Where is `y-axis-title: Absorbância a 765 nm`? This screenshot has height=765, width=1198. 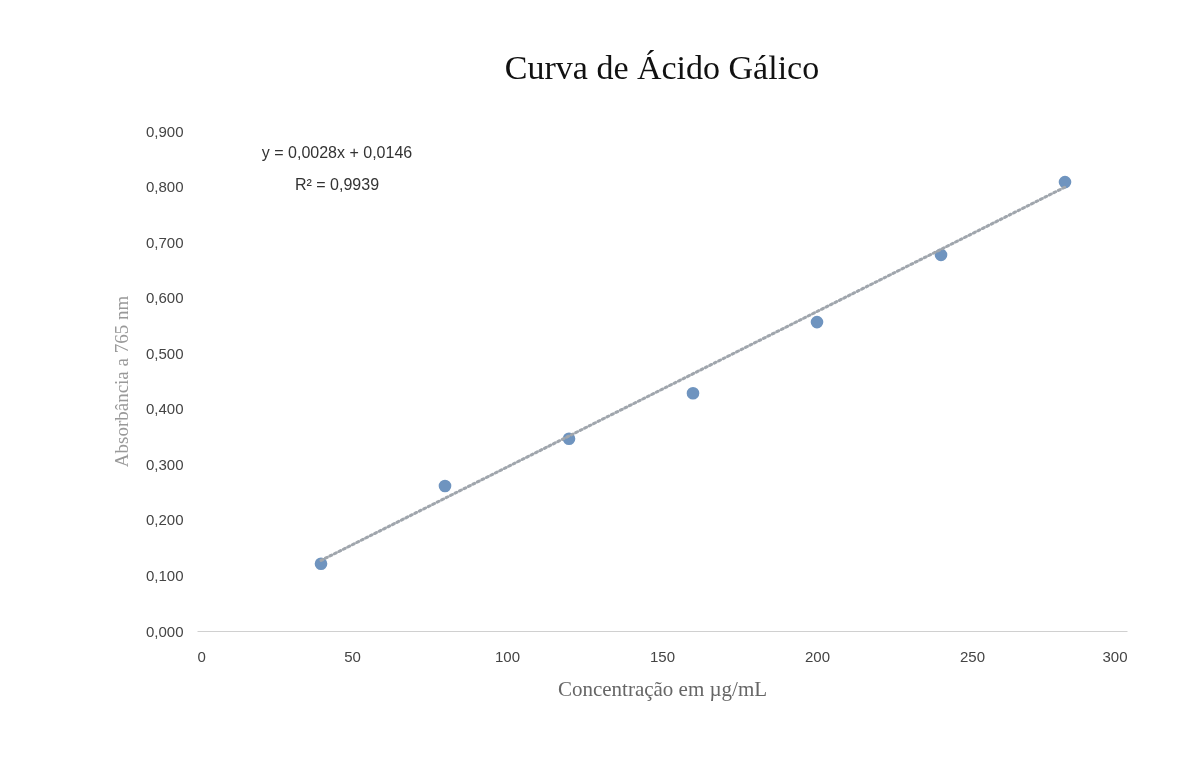
y-axis-title: Absorbância a 765 nm is located at coordinates (121, 381).